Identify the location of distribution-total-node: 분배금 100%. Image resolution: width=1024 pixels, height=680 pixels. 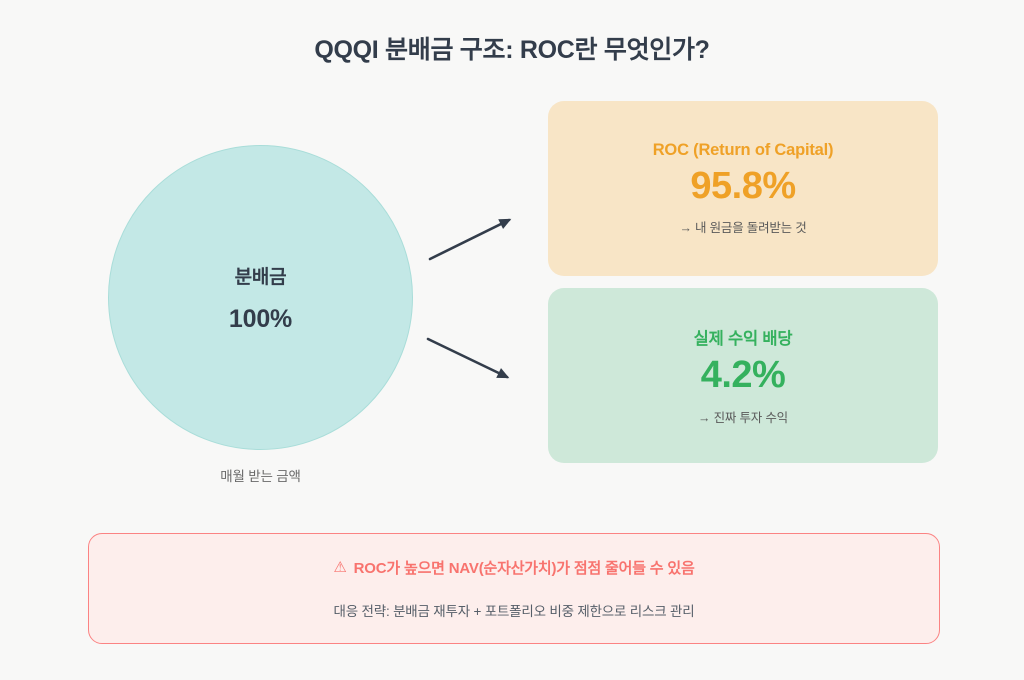
(260, 297).